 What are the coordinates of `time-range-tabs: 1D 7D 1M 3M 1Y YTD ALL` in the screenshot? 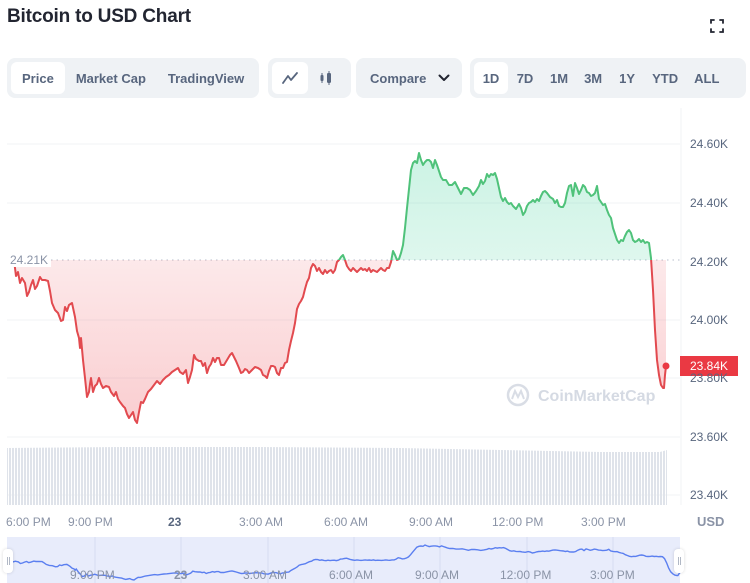 It's located at (608, 78).